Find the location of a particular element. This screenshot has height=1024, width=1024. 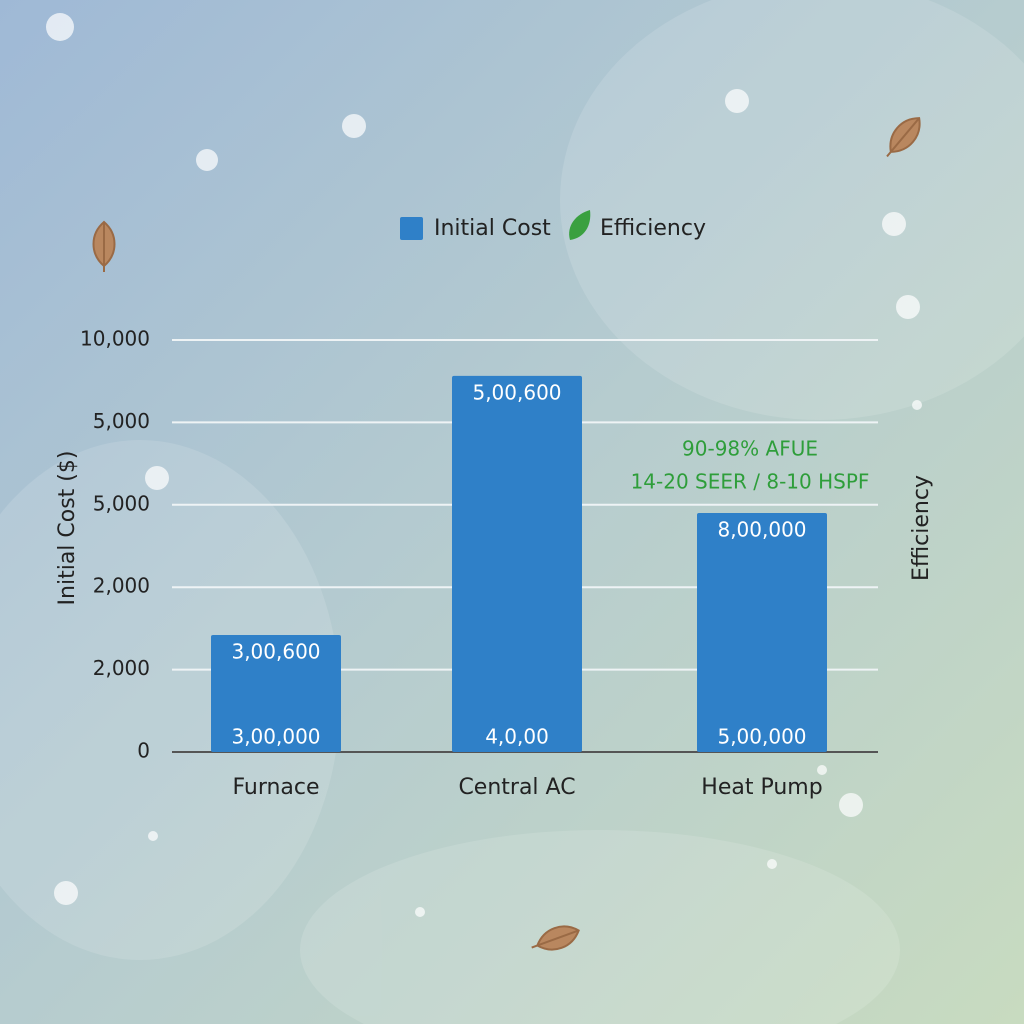

y-axis-label: Initial Cost ($) is located at coordinates (67, 528).